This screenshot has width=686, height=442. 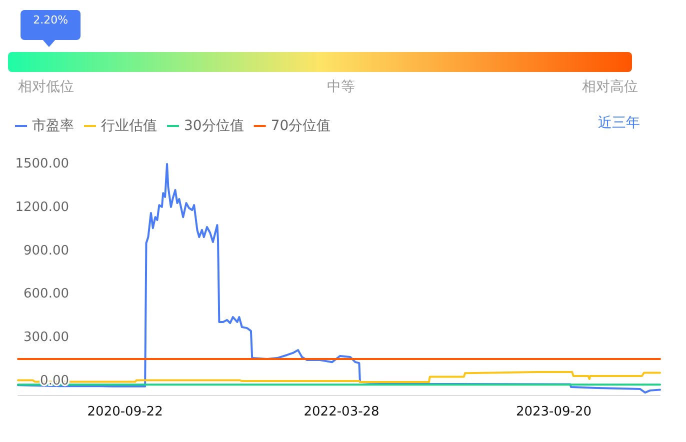 What do you see at coordinates (619, 123) in the screenshot?
I see `text: 近三年` at bounding box center [619, 123].